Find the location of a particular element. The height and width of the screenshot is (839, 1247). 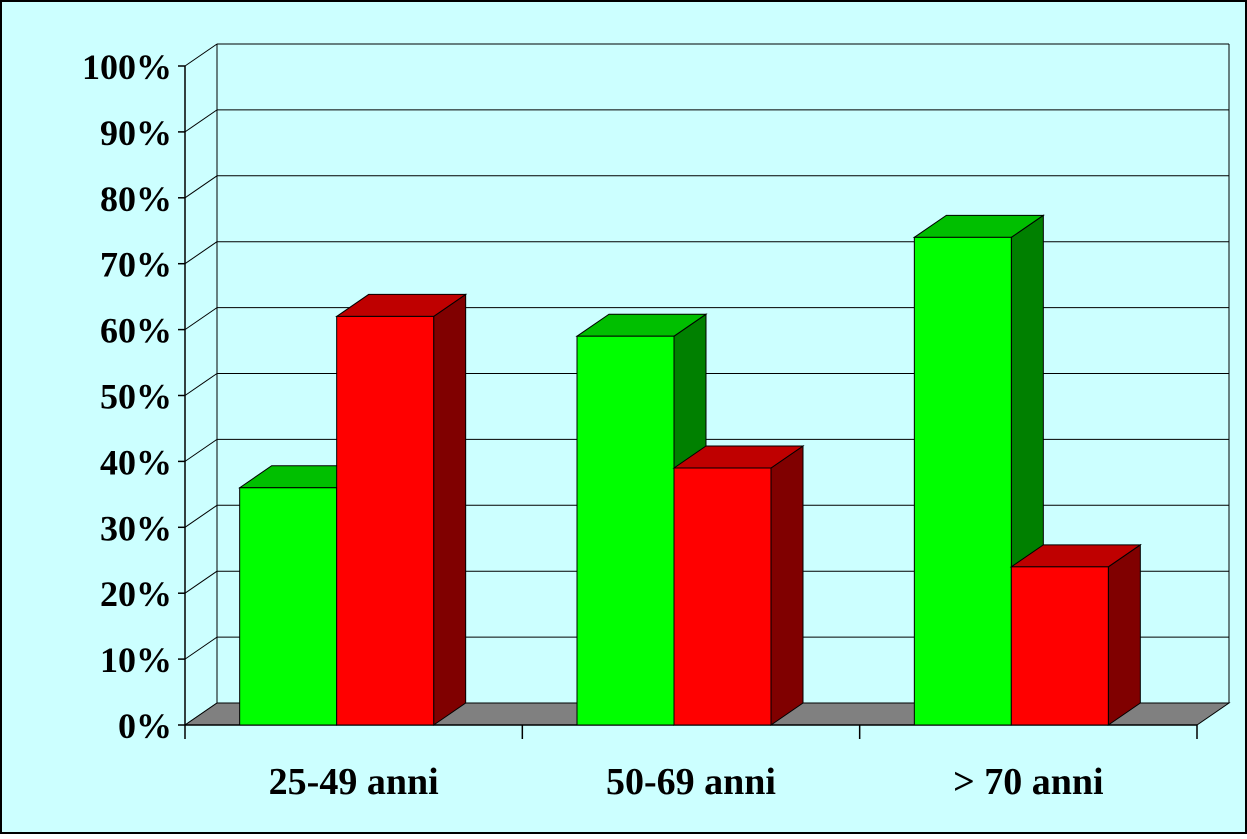

y-tick-label: 100% is located at coordinates (127, 67).